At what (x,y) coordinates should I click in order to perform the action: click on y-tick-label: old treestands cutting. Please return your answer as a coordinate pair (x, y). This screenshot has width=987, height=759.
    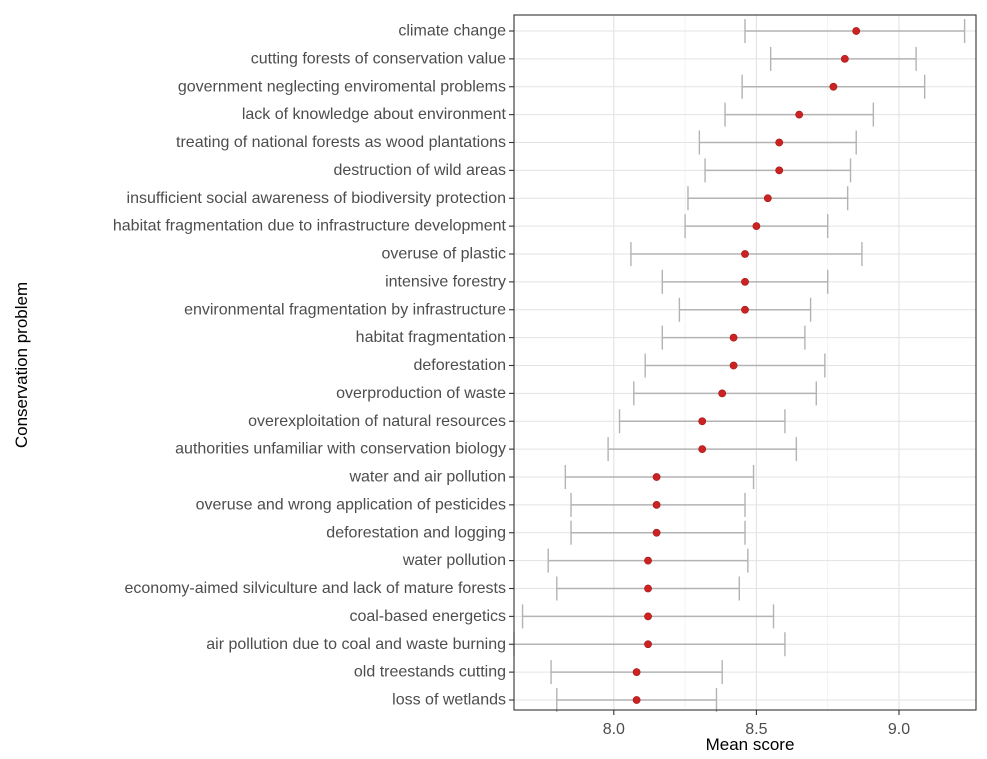
    Looking at the image, I should click on (430, 672).